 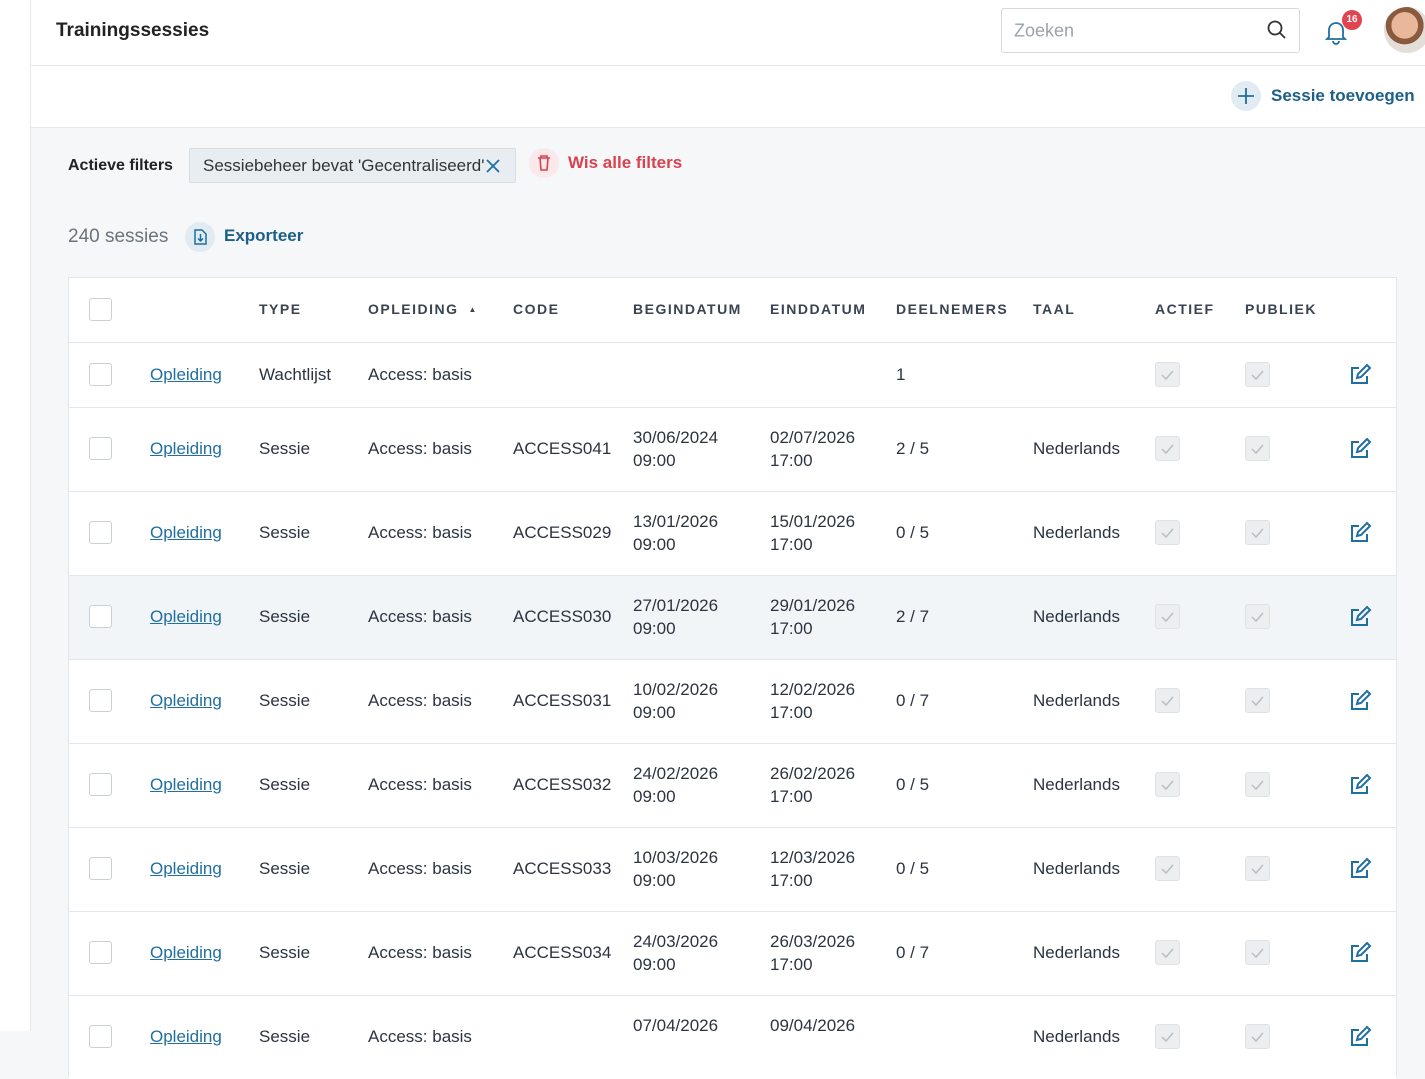 What do you see at coordinates (913, 616) in the screenshot?
I see `cell-participants: 2 / 7` at bounding box center [913, 616].